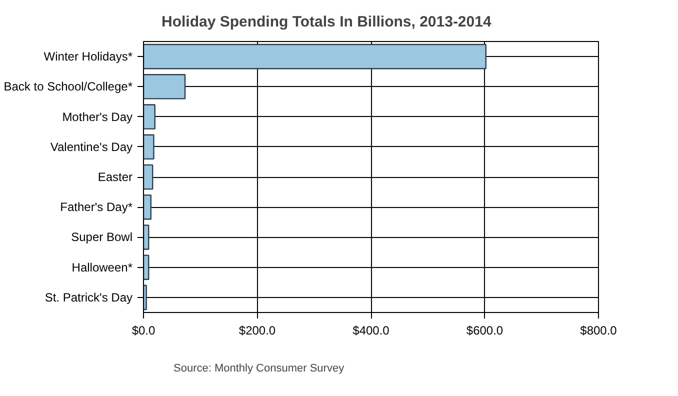 The height and width of the screenshot is (396, 678). I want to click on y-tick-label: Mother's Day, so click(97, 117).